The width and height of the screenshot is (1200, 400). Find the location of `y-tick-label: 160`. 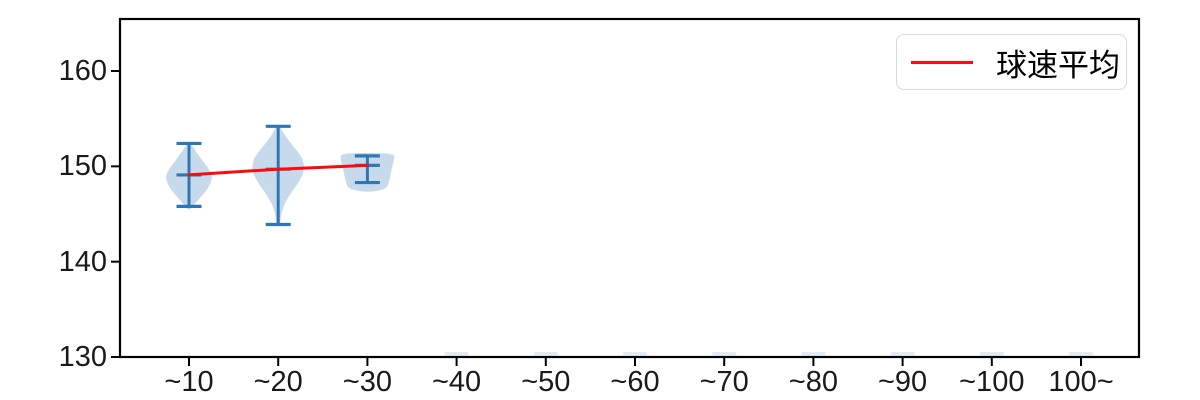

y-tick-label: 160 is located at coordinates (82, 71).